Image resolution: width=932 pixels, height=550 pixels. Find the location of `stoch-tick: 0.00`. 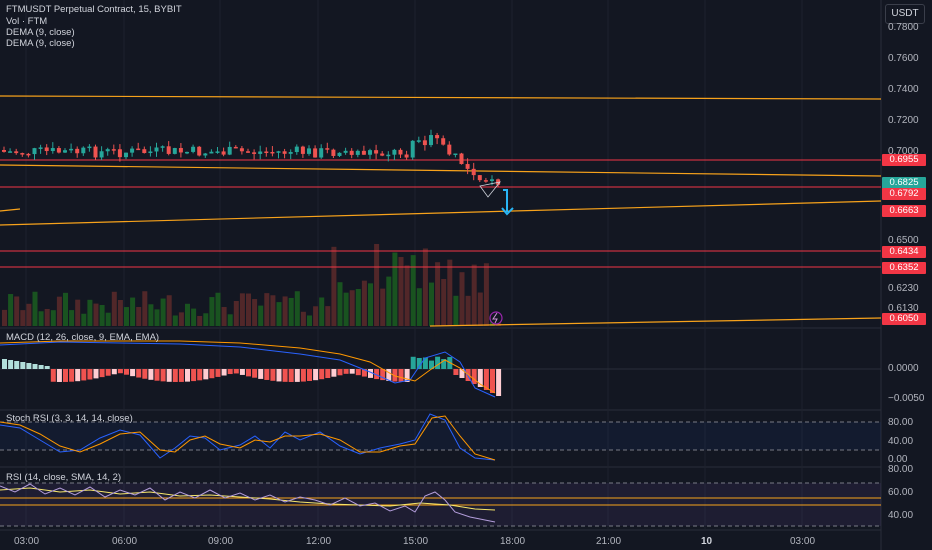

stoch-tick: 0.00 is located at coordinates (898, 459).